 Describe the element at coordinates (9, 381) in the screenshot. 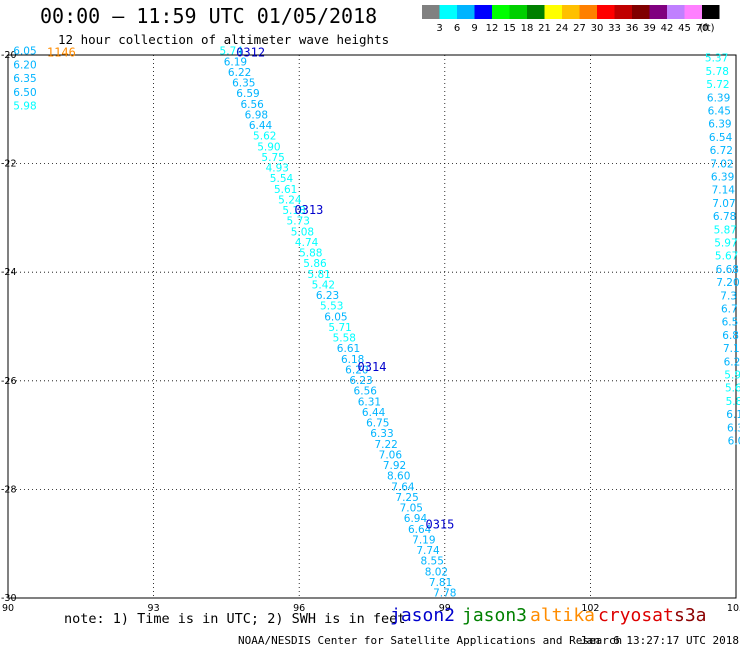

I see `y-tick-label: -26` at that location.